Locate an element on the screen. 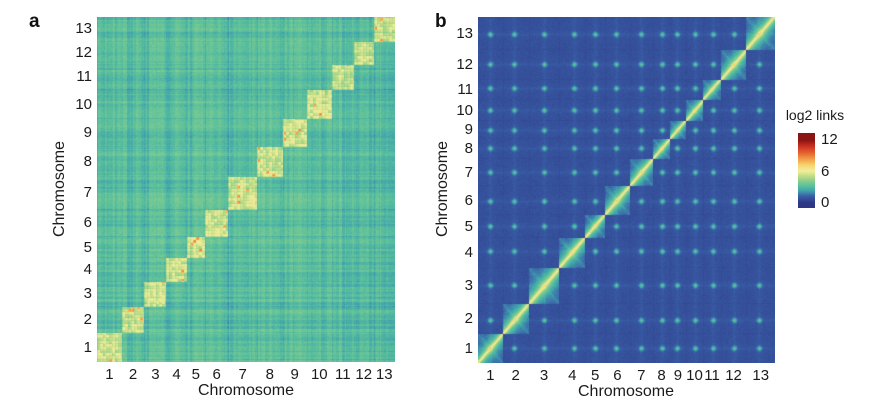 This screenshot has width=869, height=420. panel-b-ytick-8: 8 is located at coordinates (468, 149).